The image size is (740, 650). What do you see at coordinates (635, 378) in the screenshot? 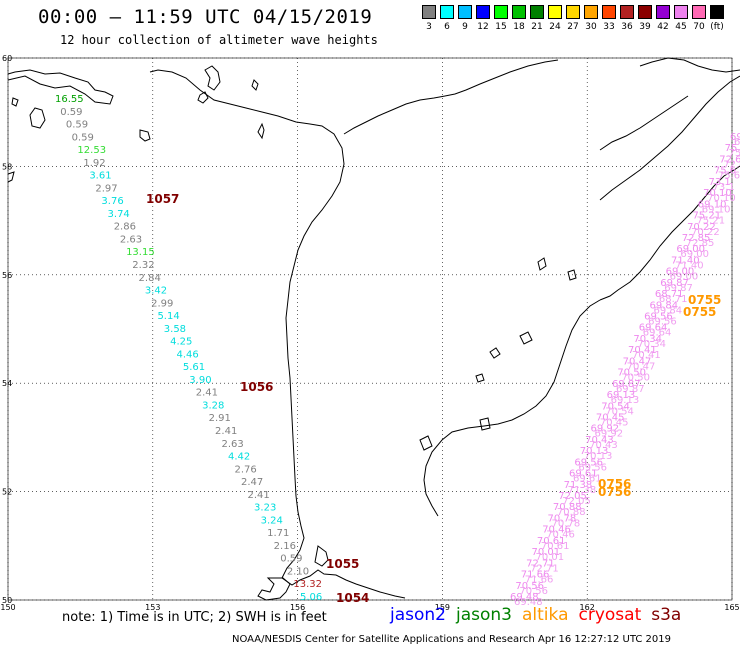
I see `swh-value-label: 70.50` at bounding box center [635, 378].